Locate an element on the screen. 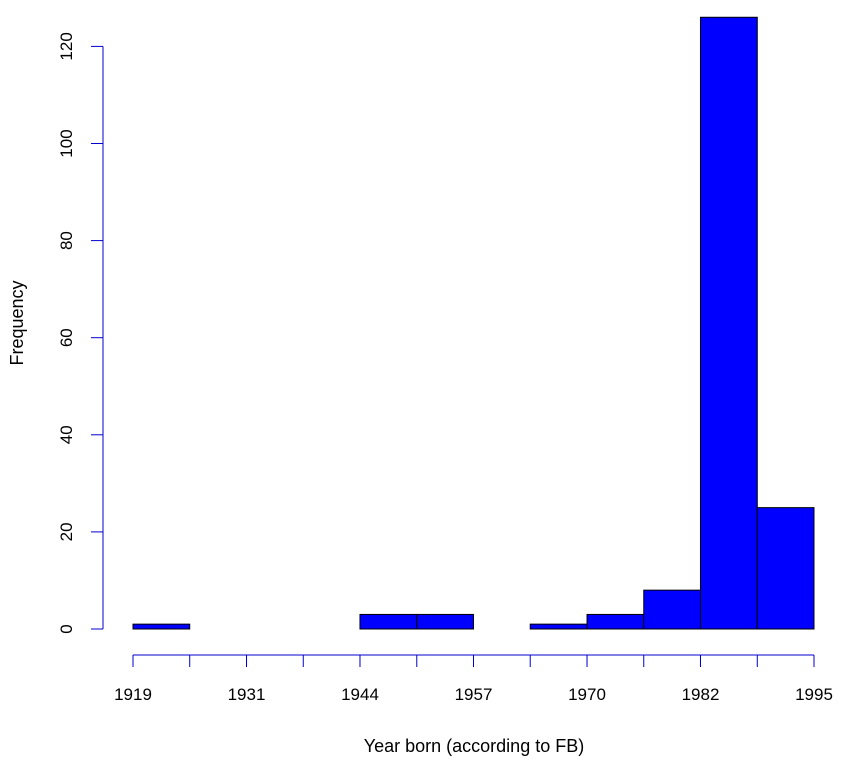 Image resolution: width=862 pixels, height=771 pixels. y-axis-title: Frequency is located at coordinates (17, 322).